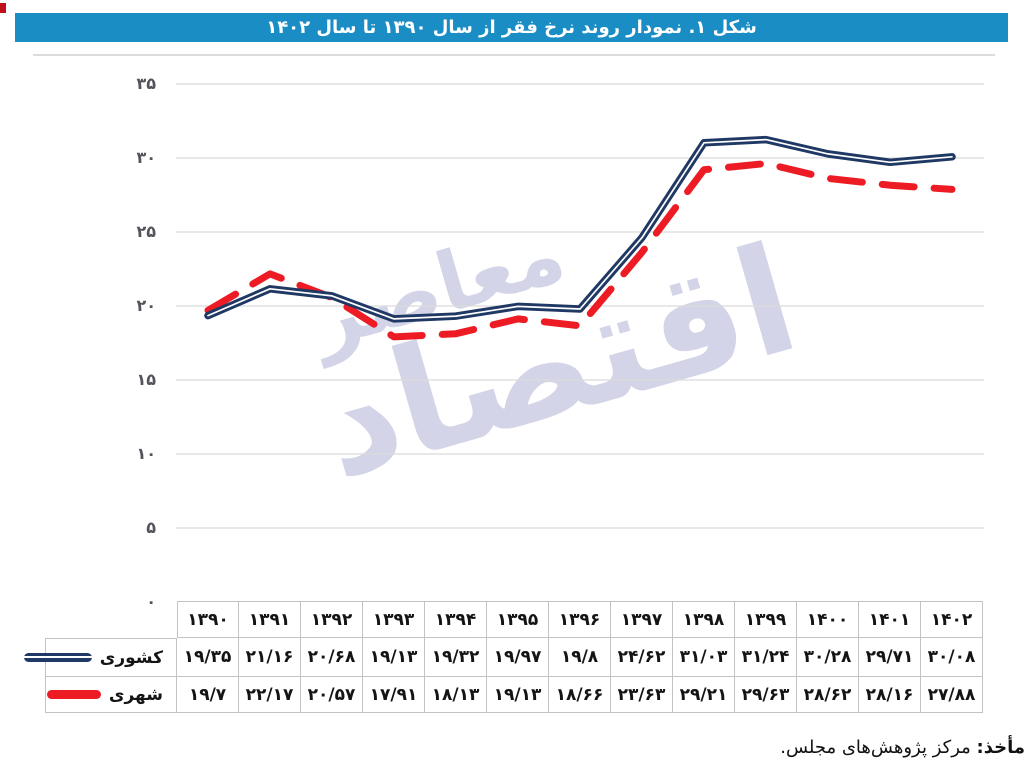 Image resolution: width=1031 pixels, height=777 pixels. I want to click on urban-value-cell: ۱۷/۹۱, so click(394, 695).